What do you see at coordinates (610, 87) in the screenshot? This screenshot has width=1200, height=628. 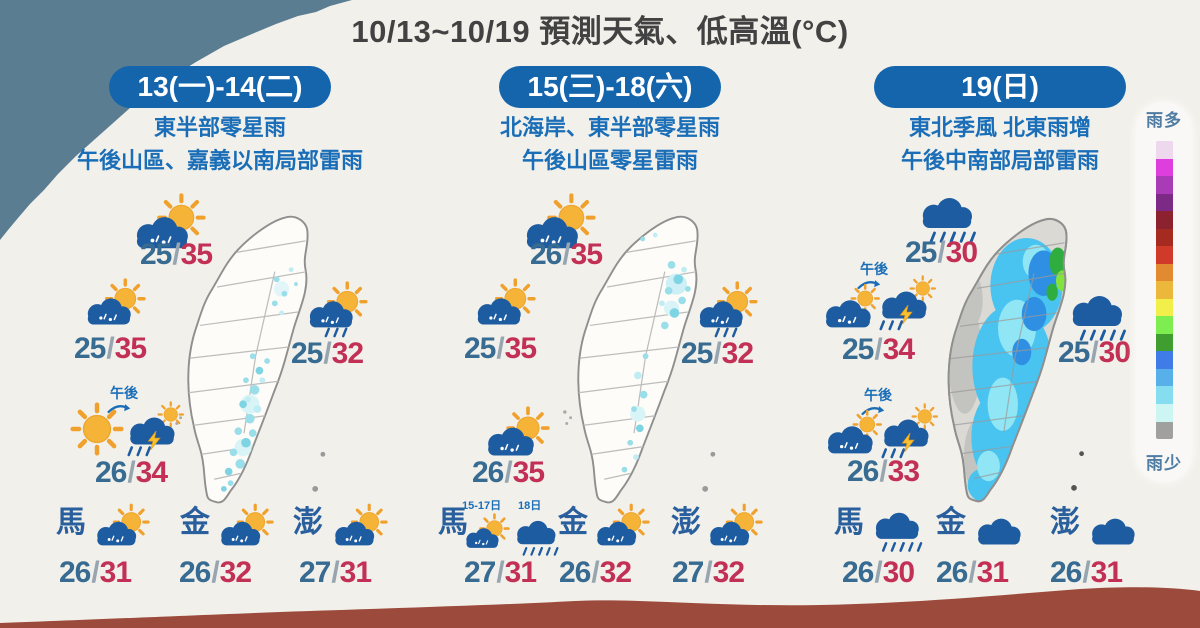 I see `panel2-date-pill: 15(三)-18(六)` at bounding box center [610, 87].